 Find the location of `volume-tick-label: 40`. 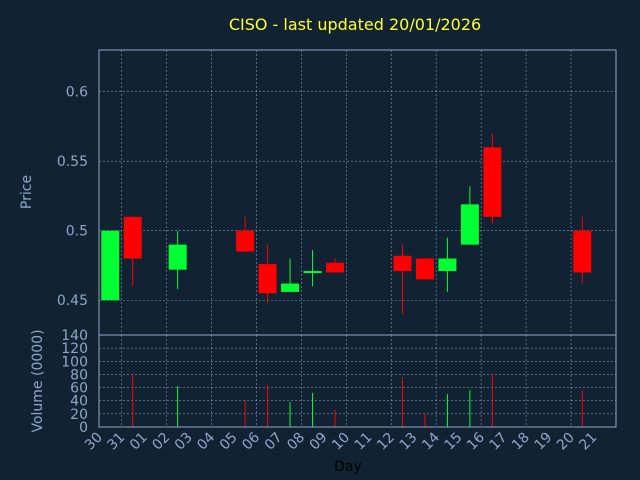

volume-tick-label: 40 is located at coordinates (79, 402).